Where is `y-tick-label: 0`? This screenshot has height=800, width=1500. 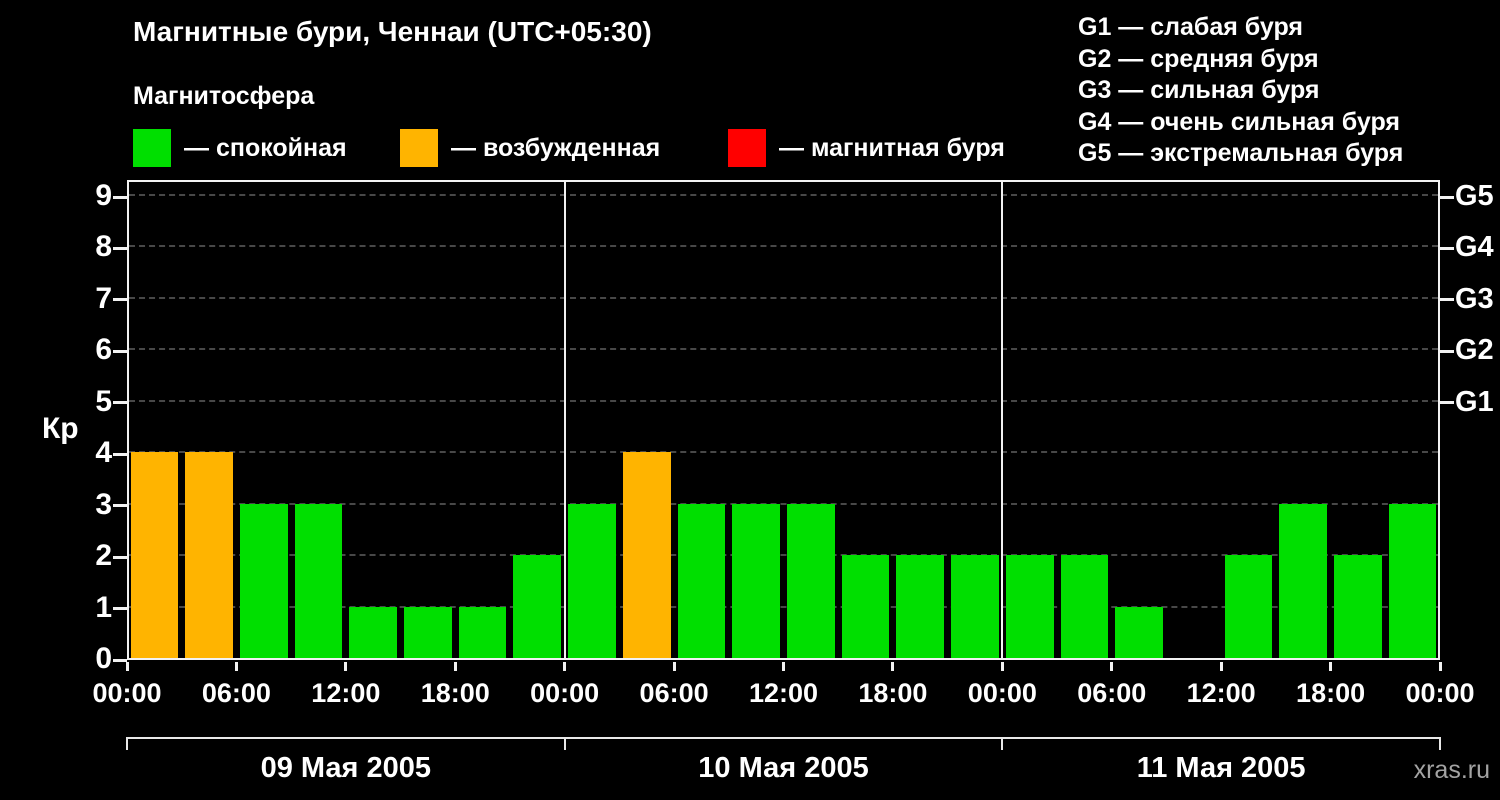 y-tick-label: 0 is located at coordinates (103, 658).